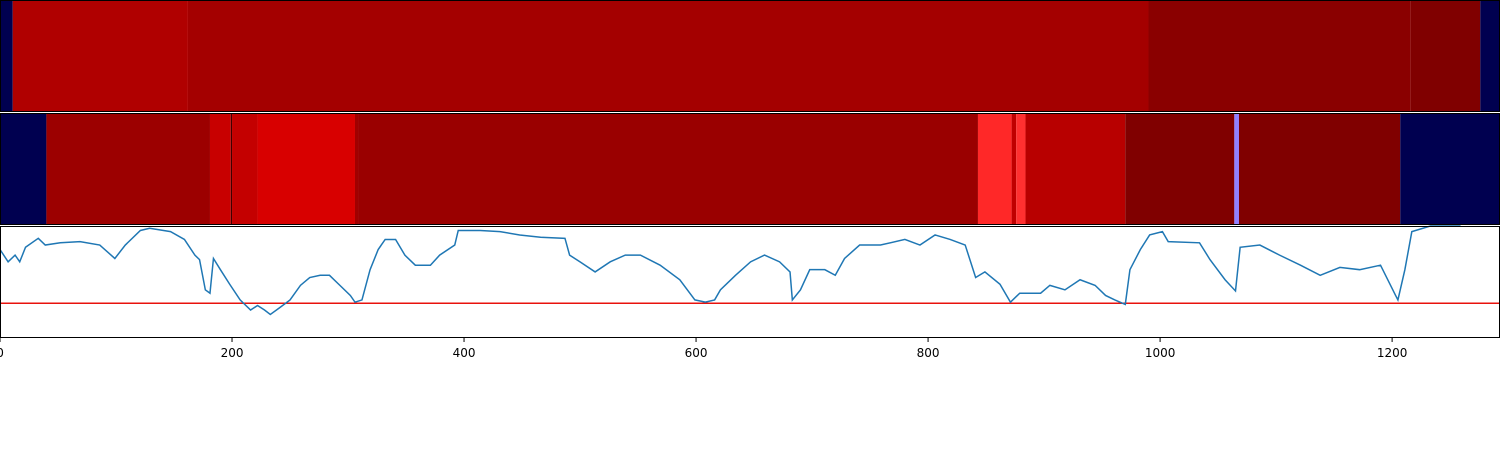 The height and width of the screenshot is (450, 1500). I want to click on x-tick-label: 200, so click(232, 353).